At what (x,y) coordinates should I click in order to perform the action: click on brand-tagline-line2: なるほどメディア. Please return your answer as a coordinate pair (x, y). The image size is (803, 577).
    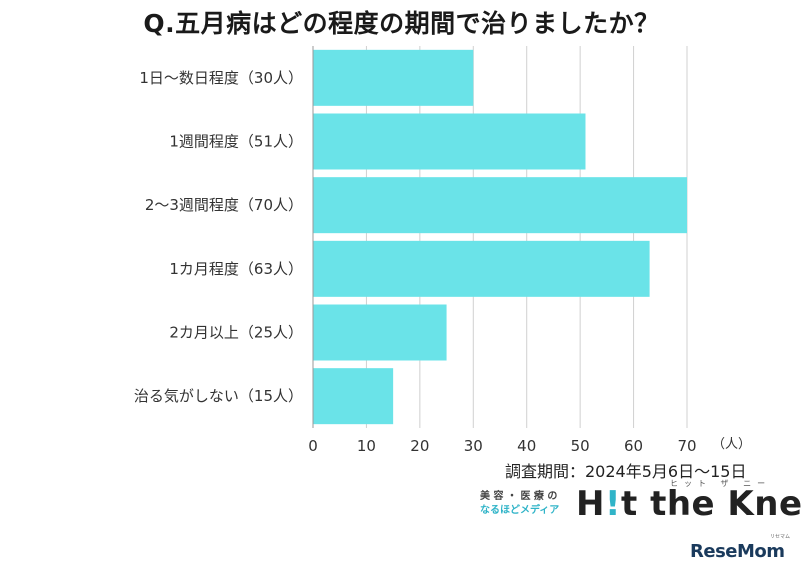
    Looking at the image, I should click on (520, 510).